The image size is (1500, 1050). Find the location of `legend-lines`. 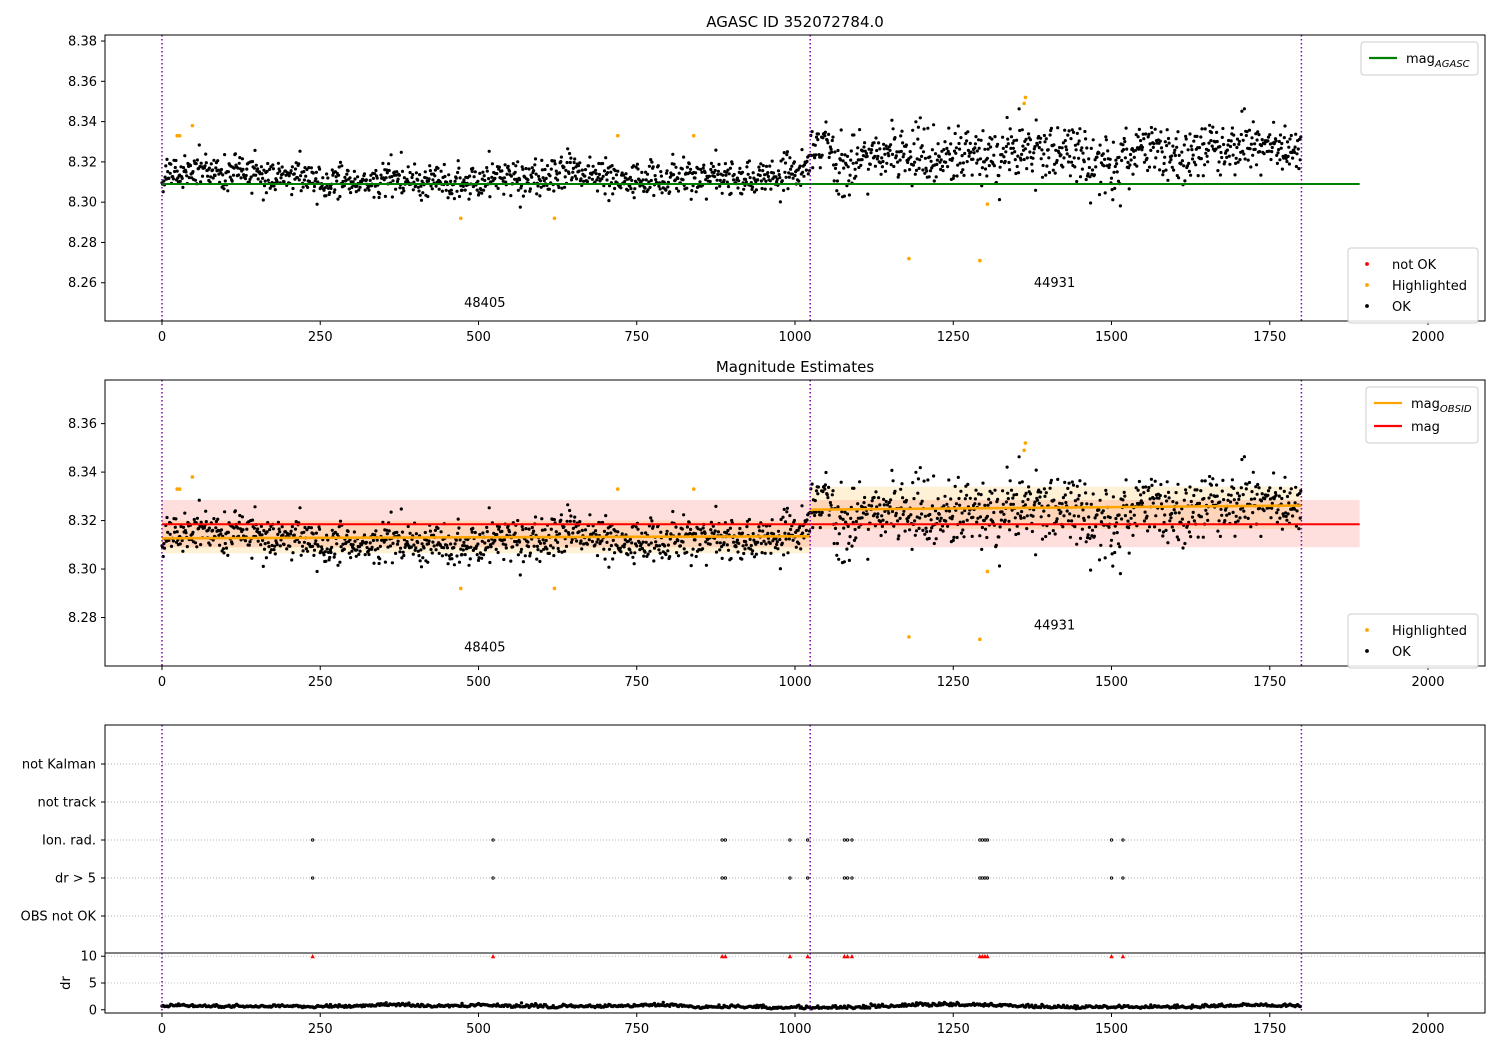

legend-lines is located at coordinates (1422, 415).